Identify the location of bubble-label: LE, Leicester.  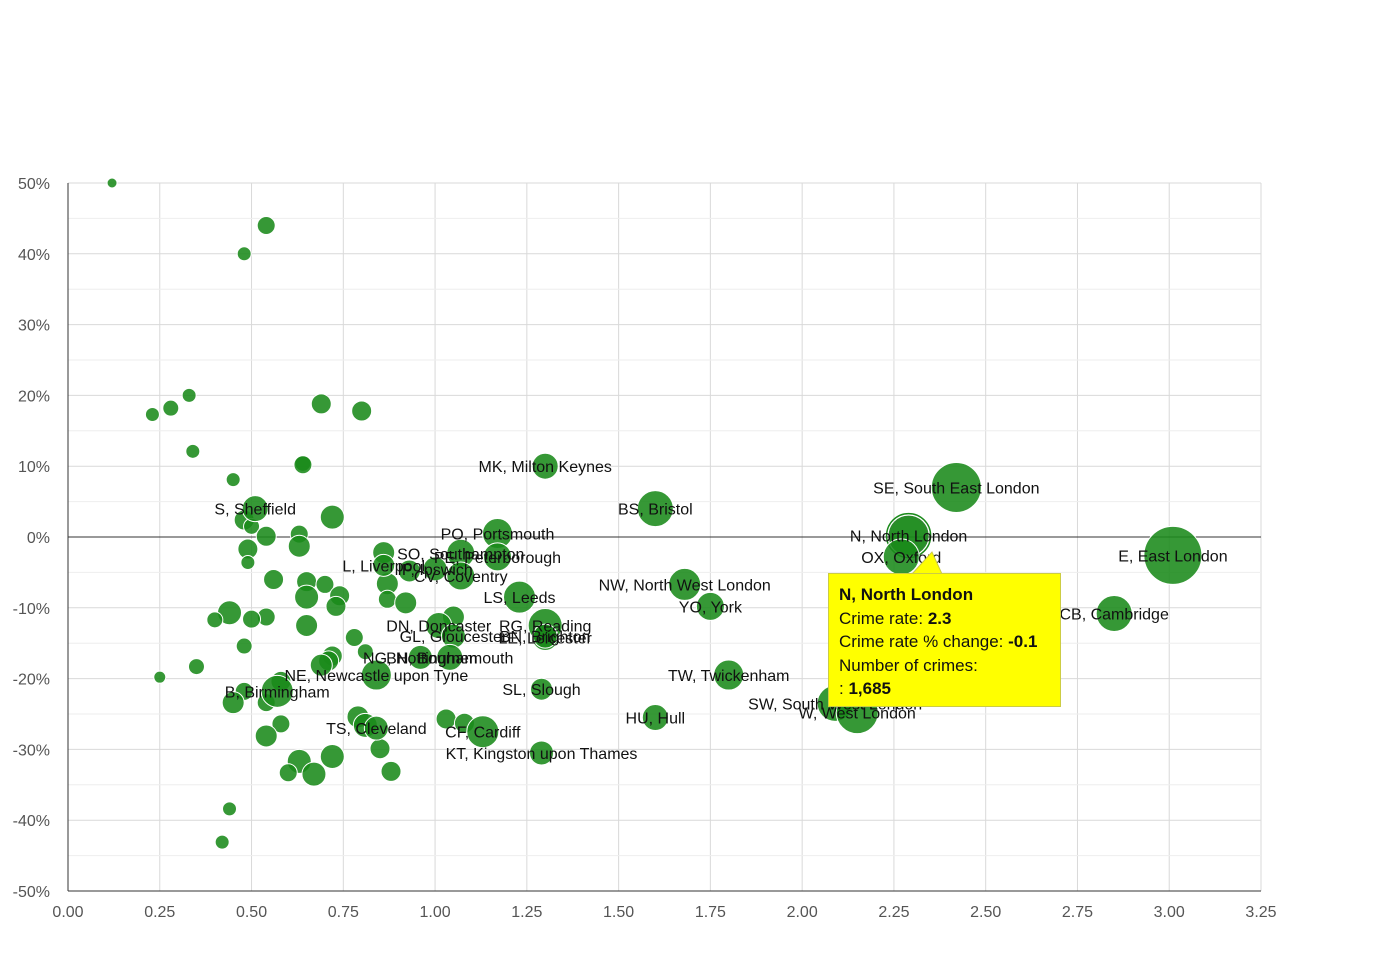
(546, 639).